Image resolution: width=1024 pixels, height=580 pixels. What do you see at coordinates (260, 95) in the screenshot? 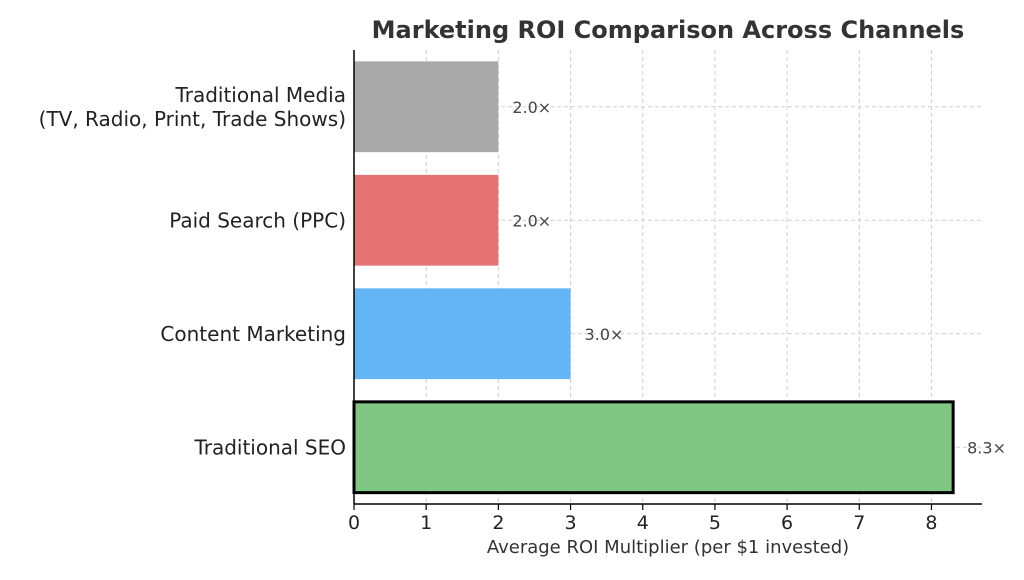
I see `category-label-line: Traditional Media` at bounding box center [260, 95].